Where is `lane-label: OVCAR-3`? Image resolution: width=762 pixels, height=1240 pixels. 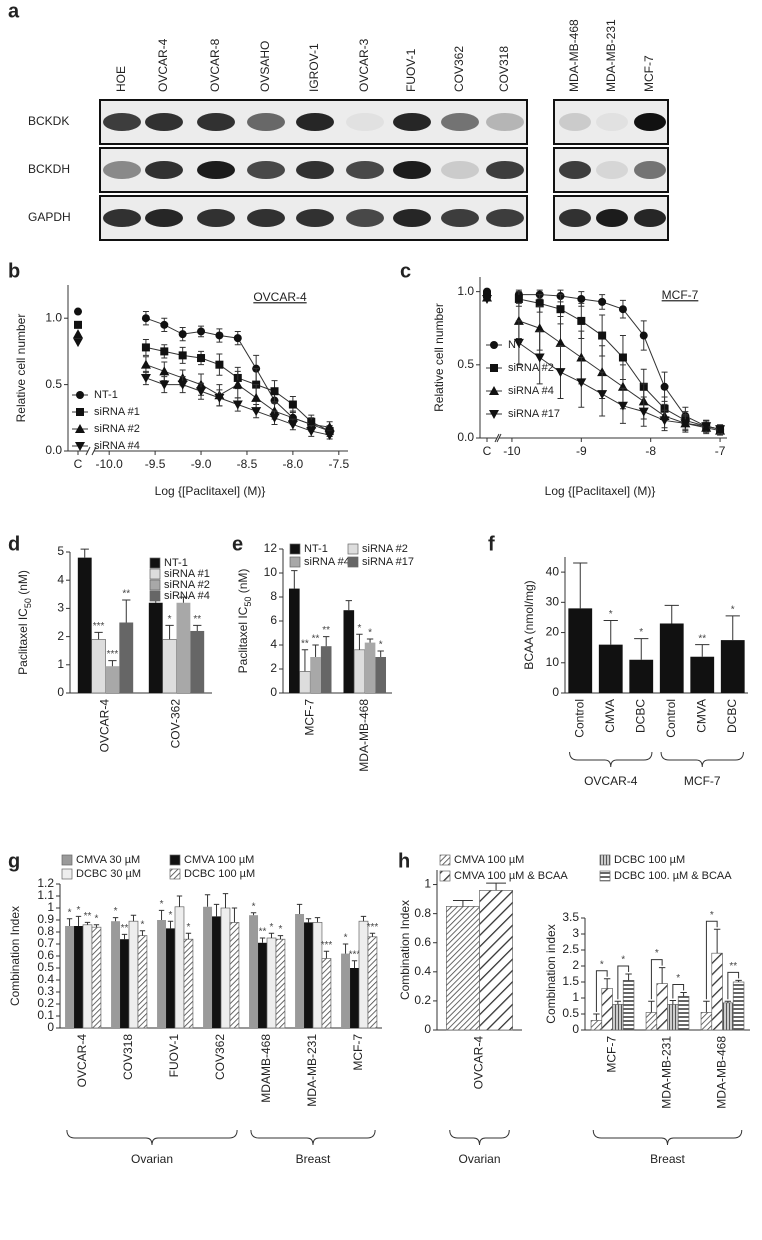 lane-label: OVCAR-3 is located at coordinates (364, 65).